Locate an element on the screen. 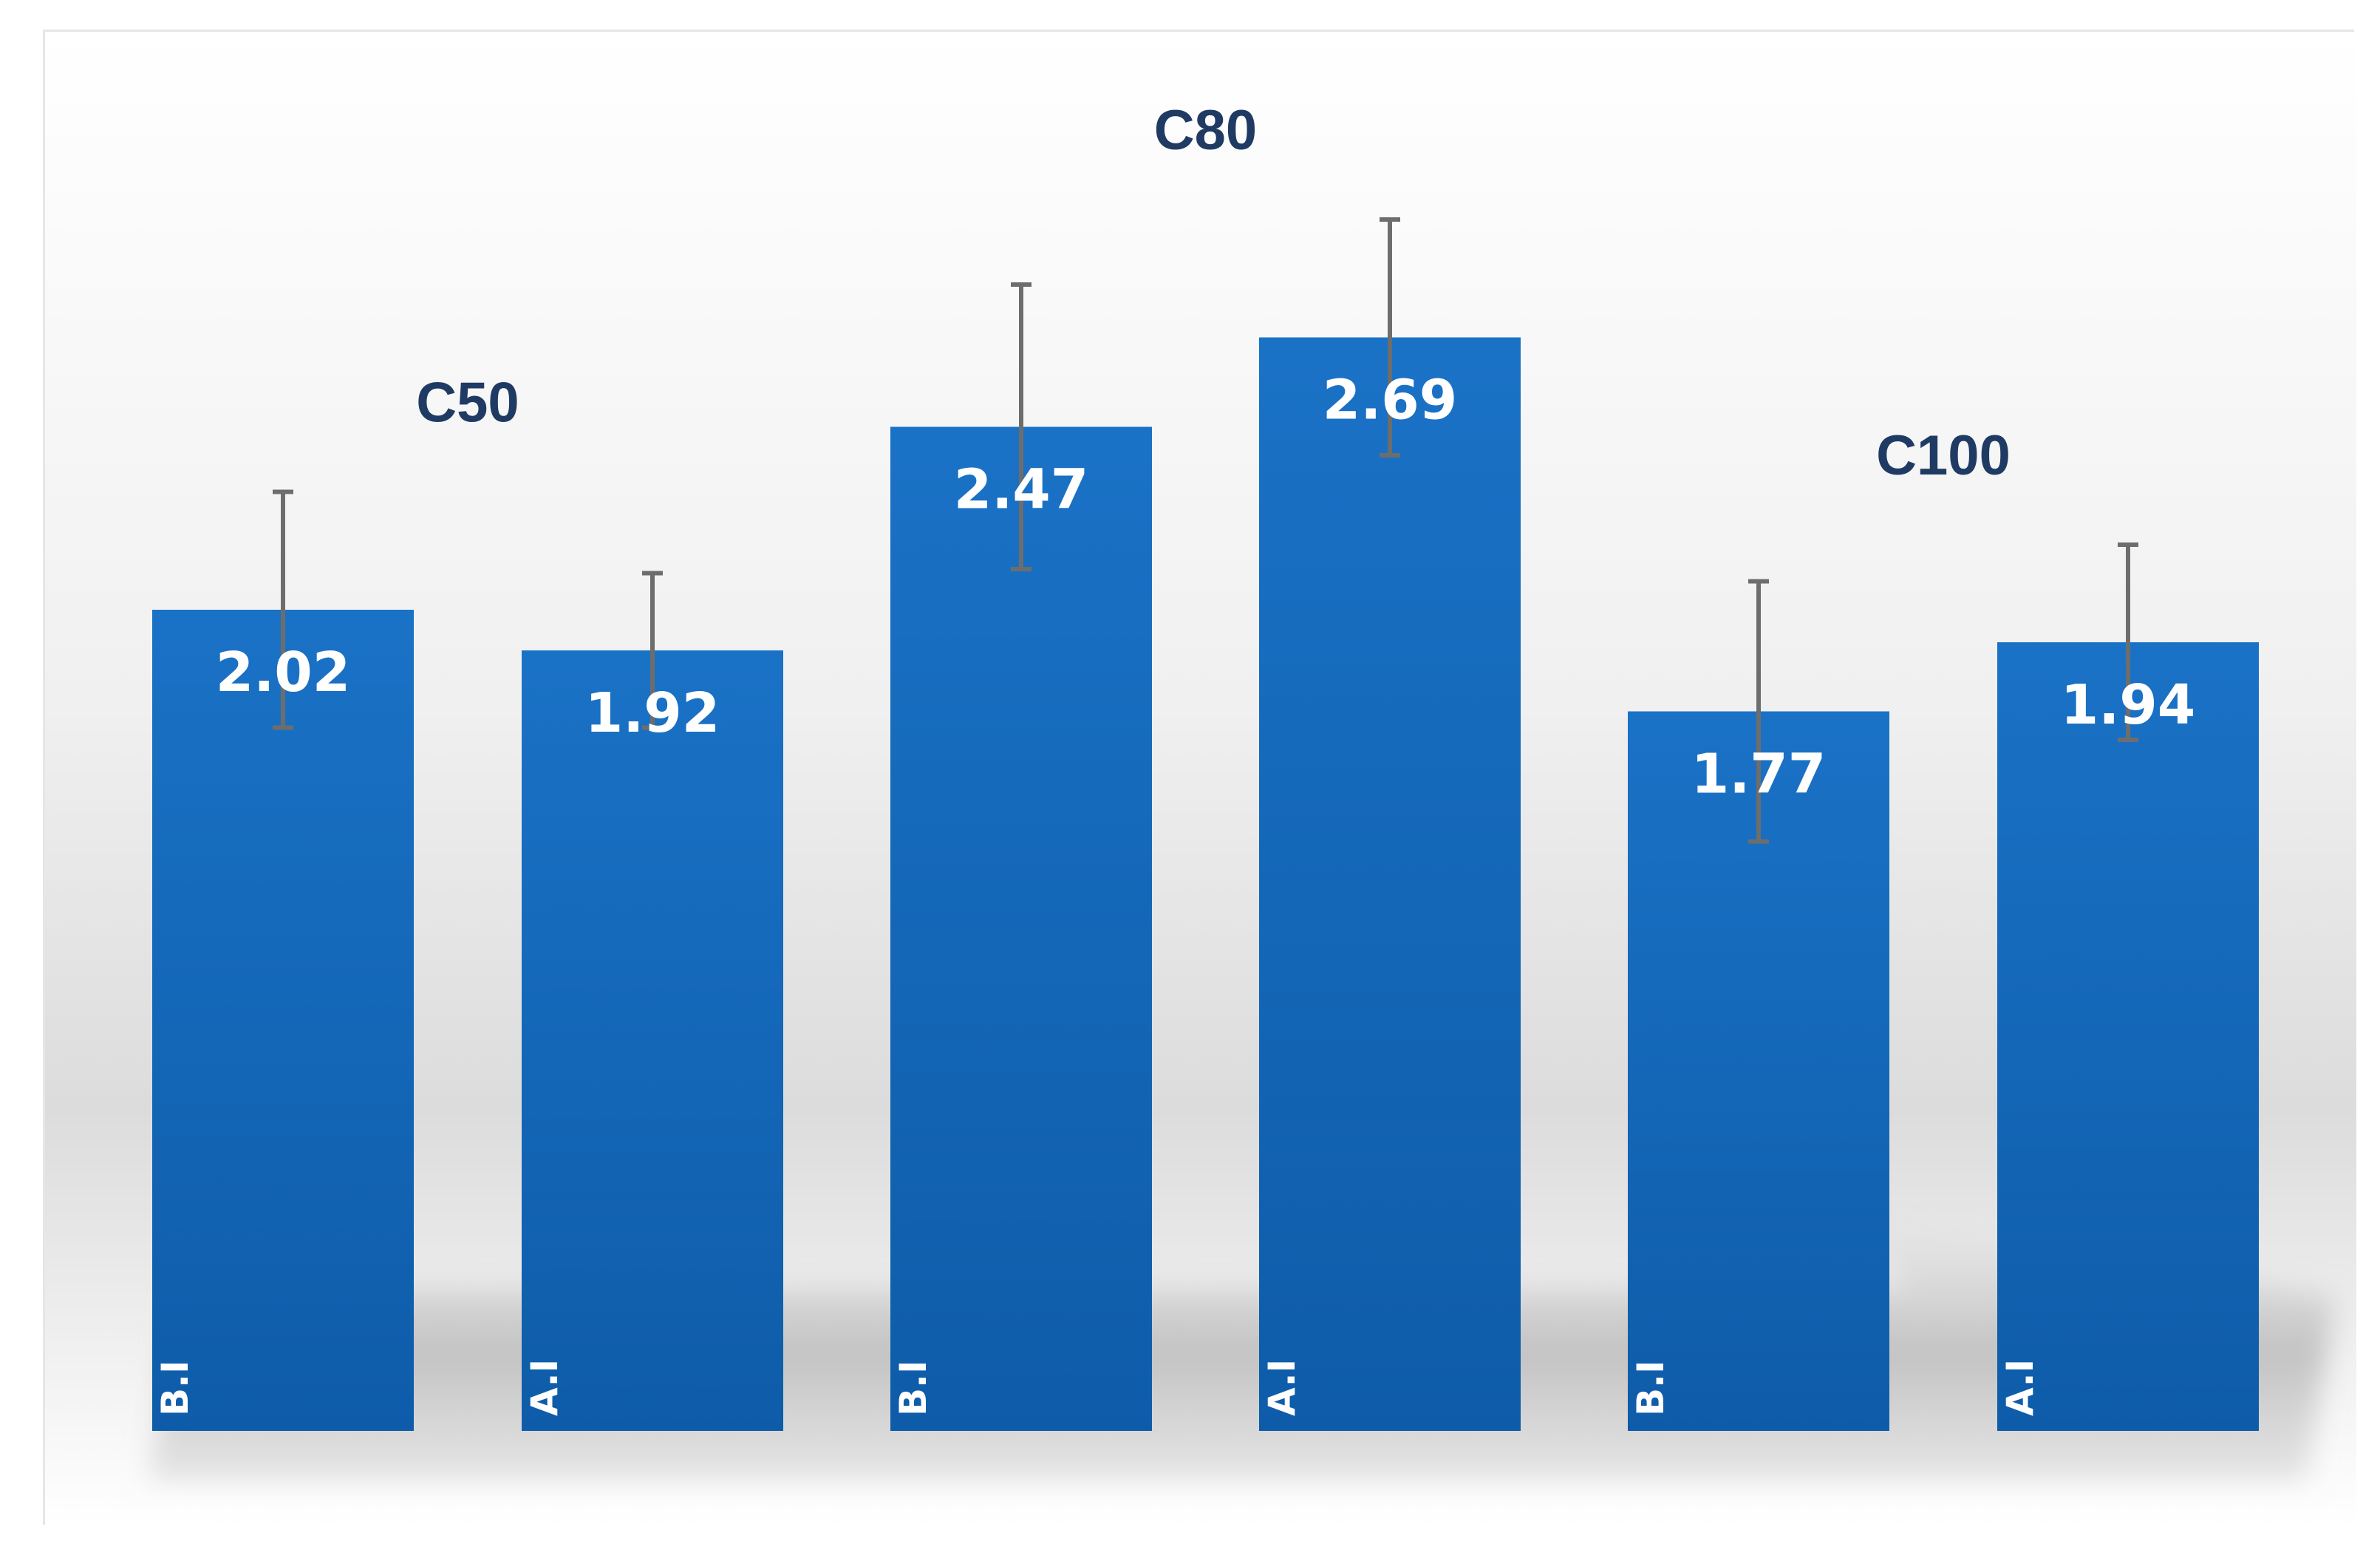 This screenshot has height=1558, width=2380. data-label: 1.77 is located at coordinates (1759, 774).